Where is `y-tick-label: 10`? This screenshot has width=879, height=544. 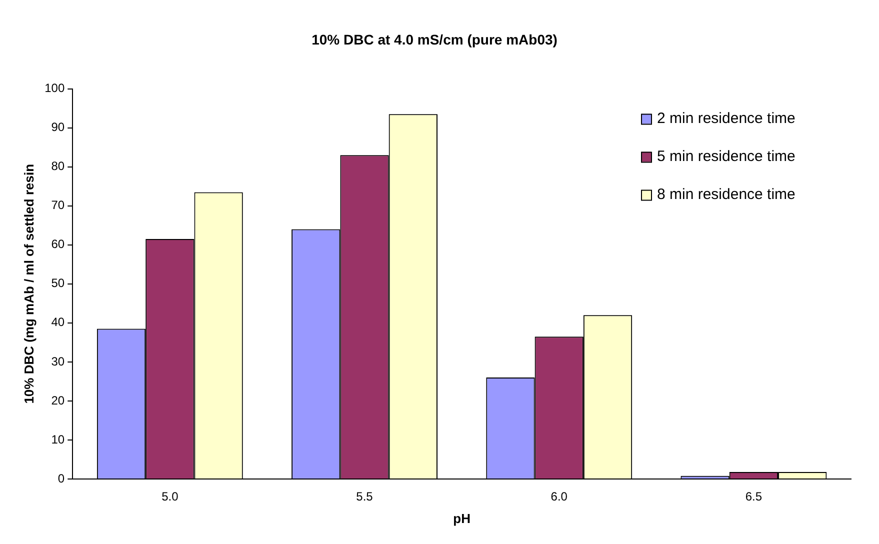
y-tick-label: 10 is located at coordinates (58, 439).